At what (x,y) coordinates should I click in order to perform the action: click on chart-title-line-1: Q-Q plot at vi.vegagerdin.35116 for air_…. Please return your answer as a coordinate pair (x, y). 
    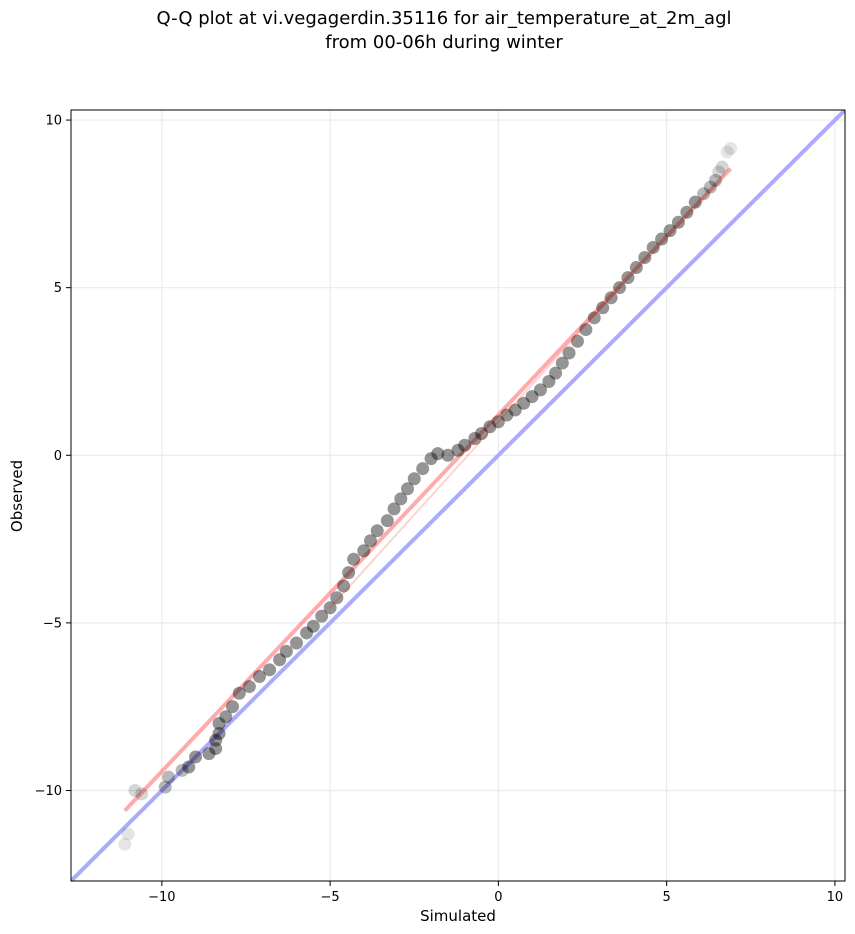
    Looking at the image, I should click on (444, 18).